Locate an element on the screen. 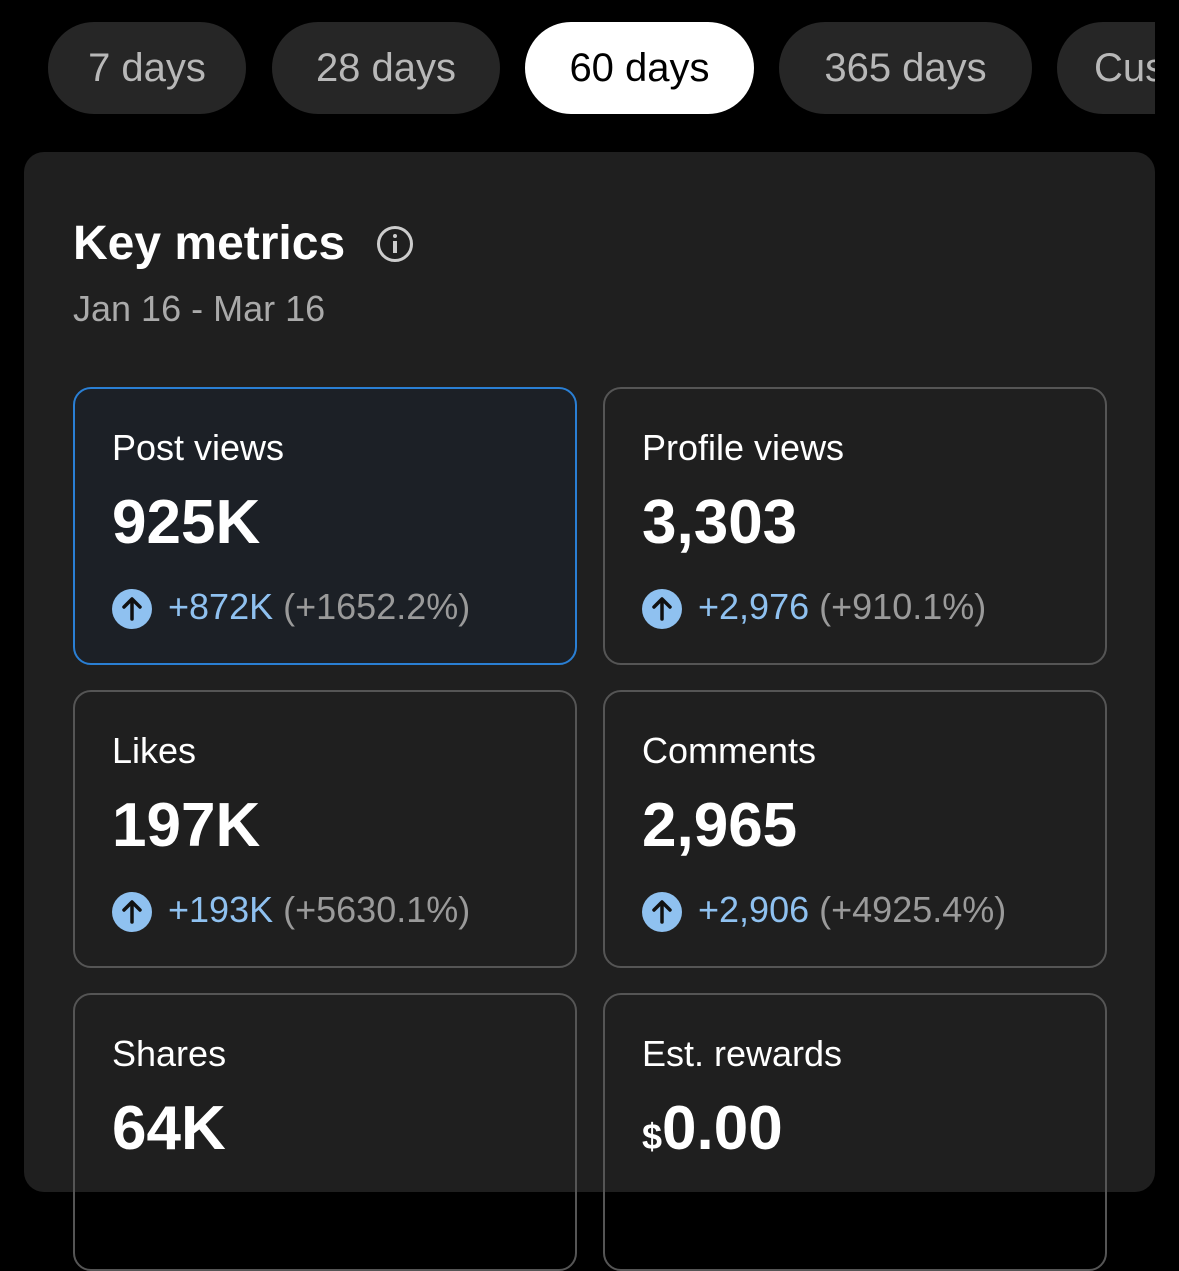  metric-card: Post views 925K +872K (+1652.2%) is located at coordinates (325, 526).